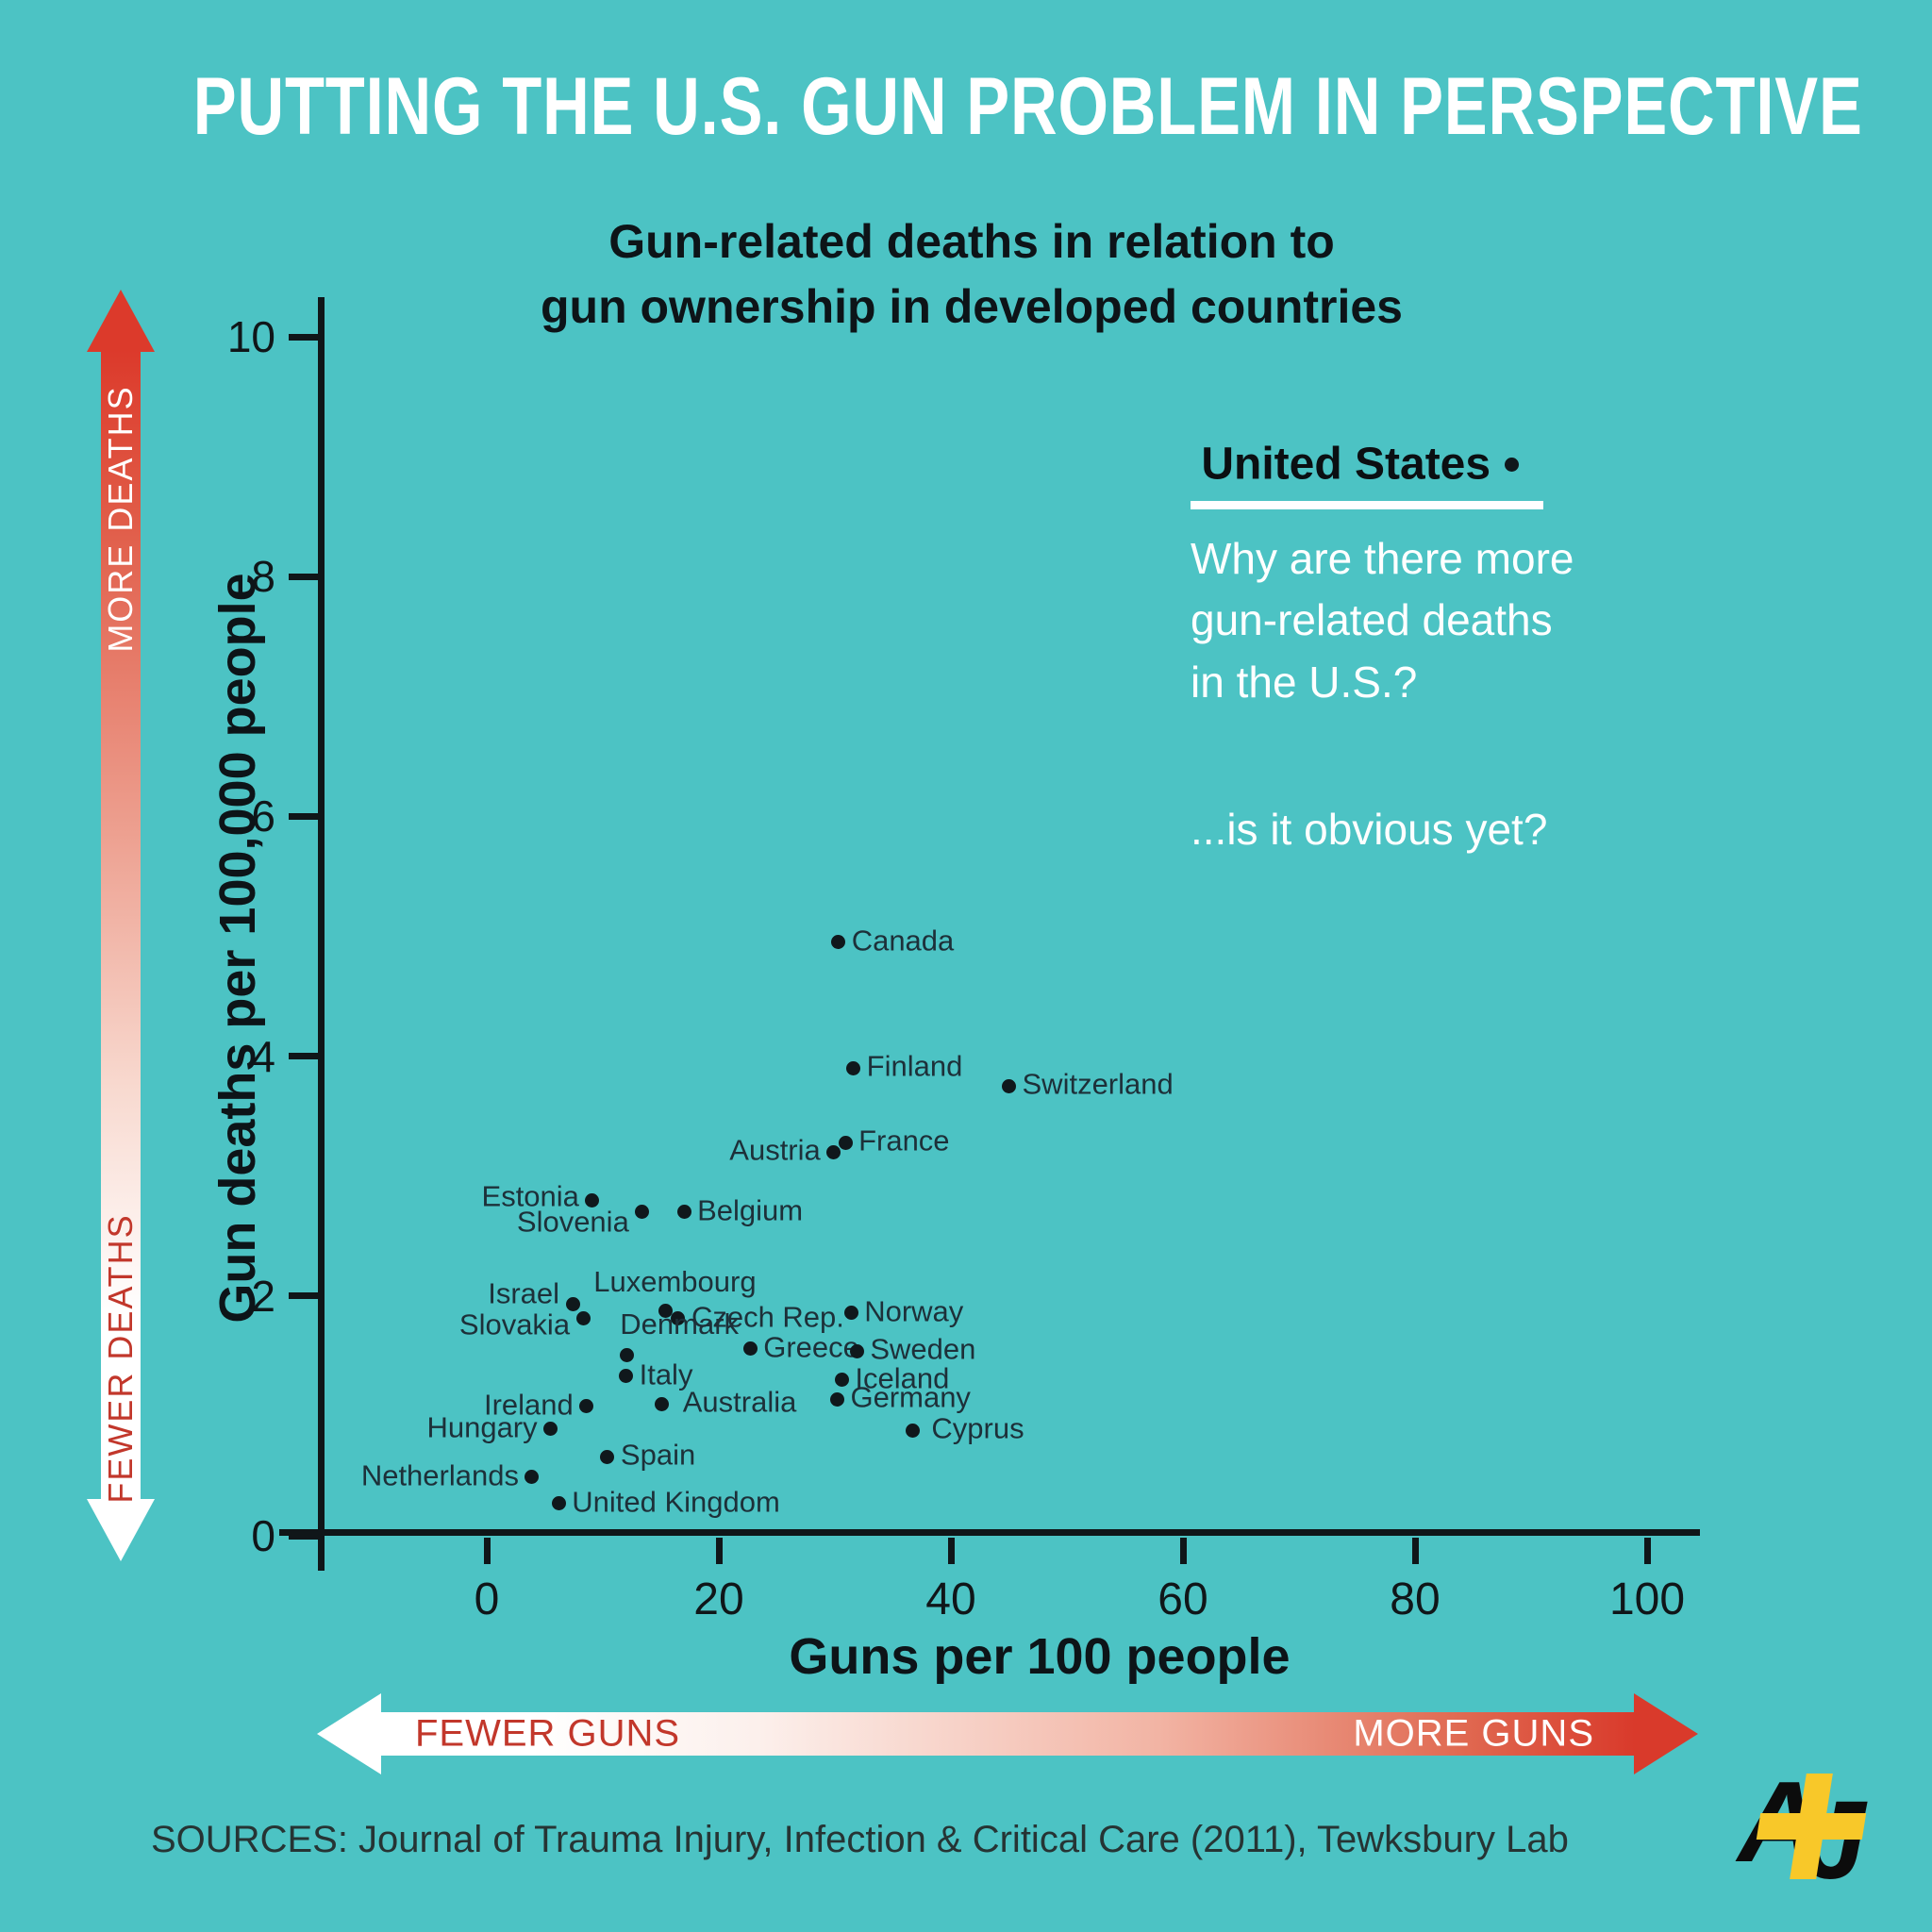  What do you see at coordinates (978, 1428) in the screenshot?
I see `cyprus-label: Cyprus` at bounding box center [978, 1428].